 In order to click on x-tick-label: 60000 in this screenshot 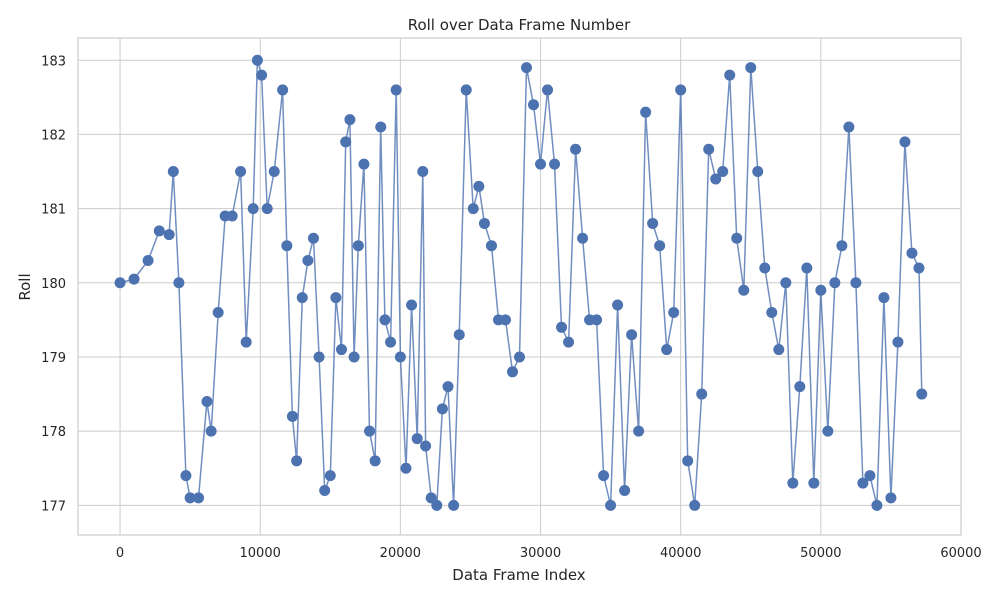, I will do `click(960, 553)`.